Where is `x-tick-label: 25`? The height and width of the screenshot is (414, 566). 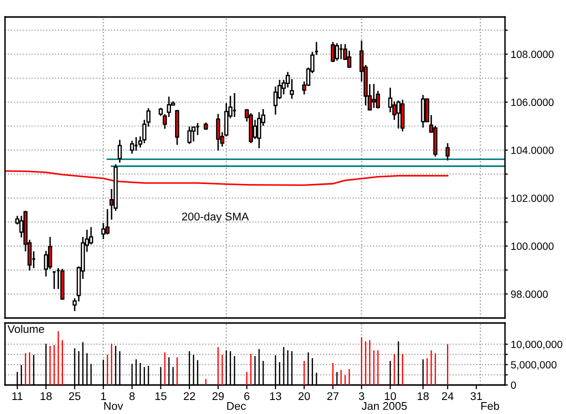 x-tick-label: 25 is located at coordinates (74, 396).